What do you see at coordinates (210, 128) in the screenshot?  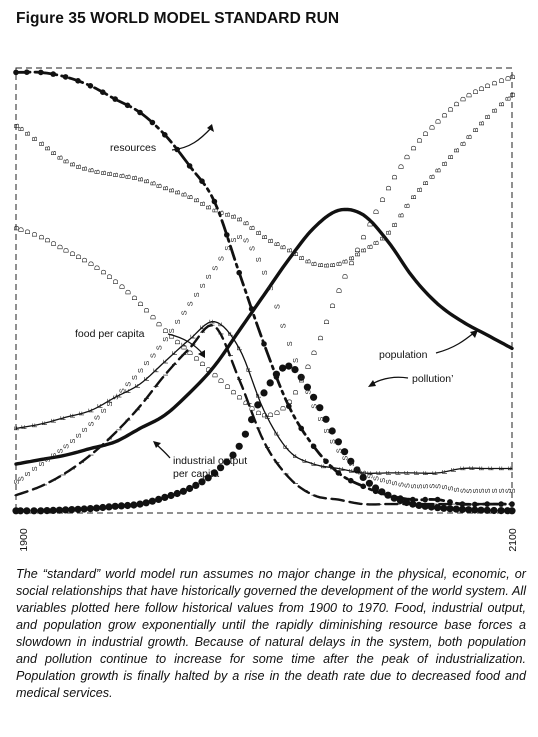 I see `arrowhead-resources` at bounding box center [210, 128].